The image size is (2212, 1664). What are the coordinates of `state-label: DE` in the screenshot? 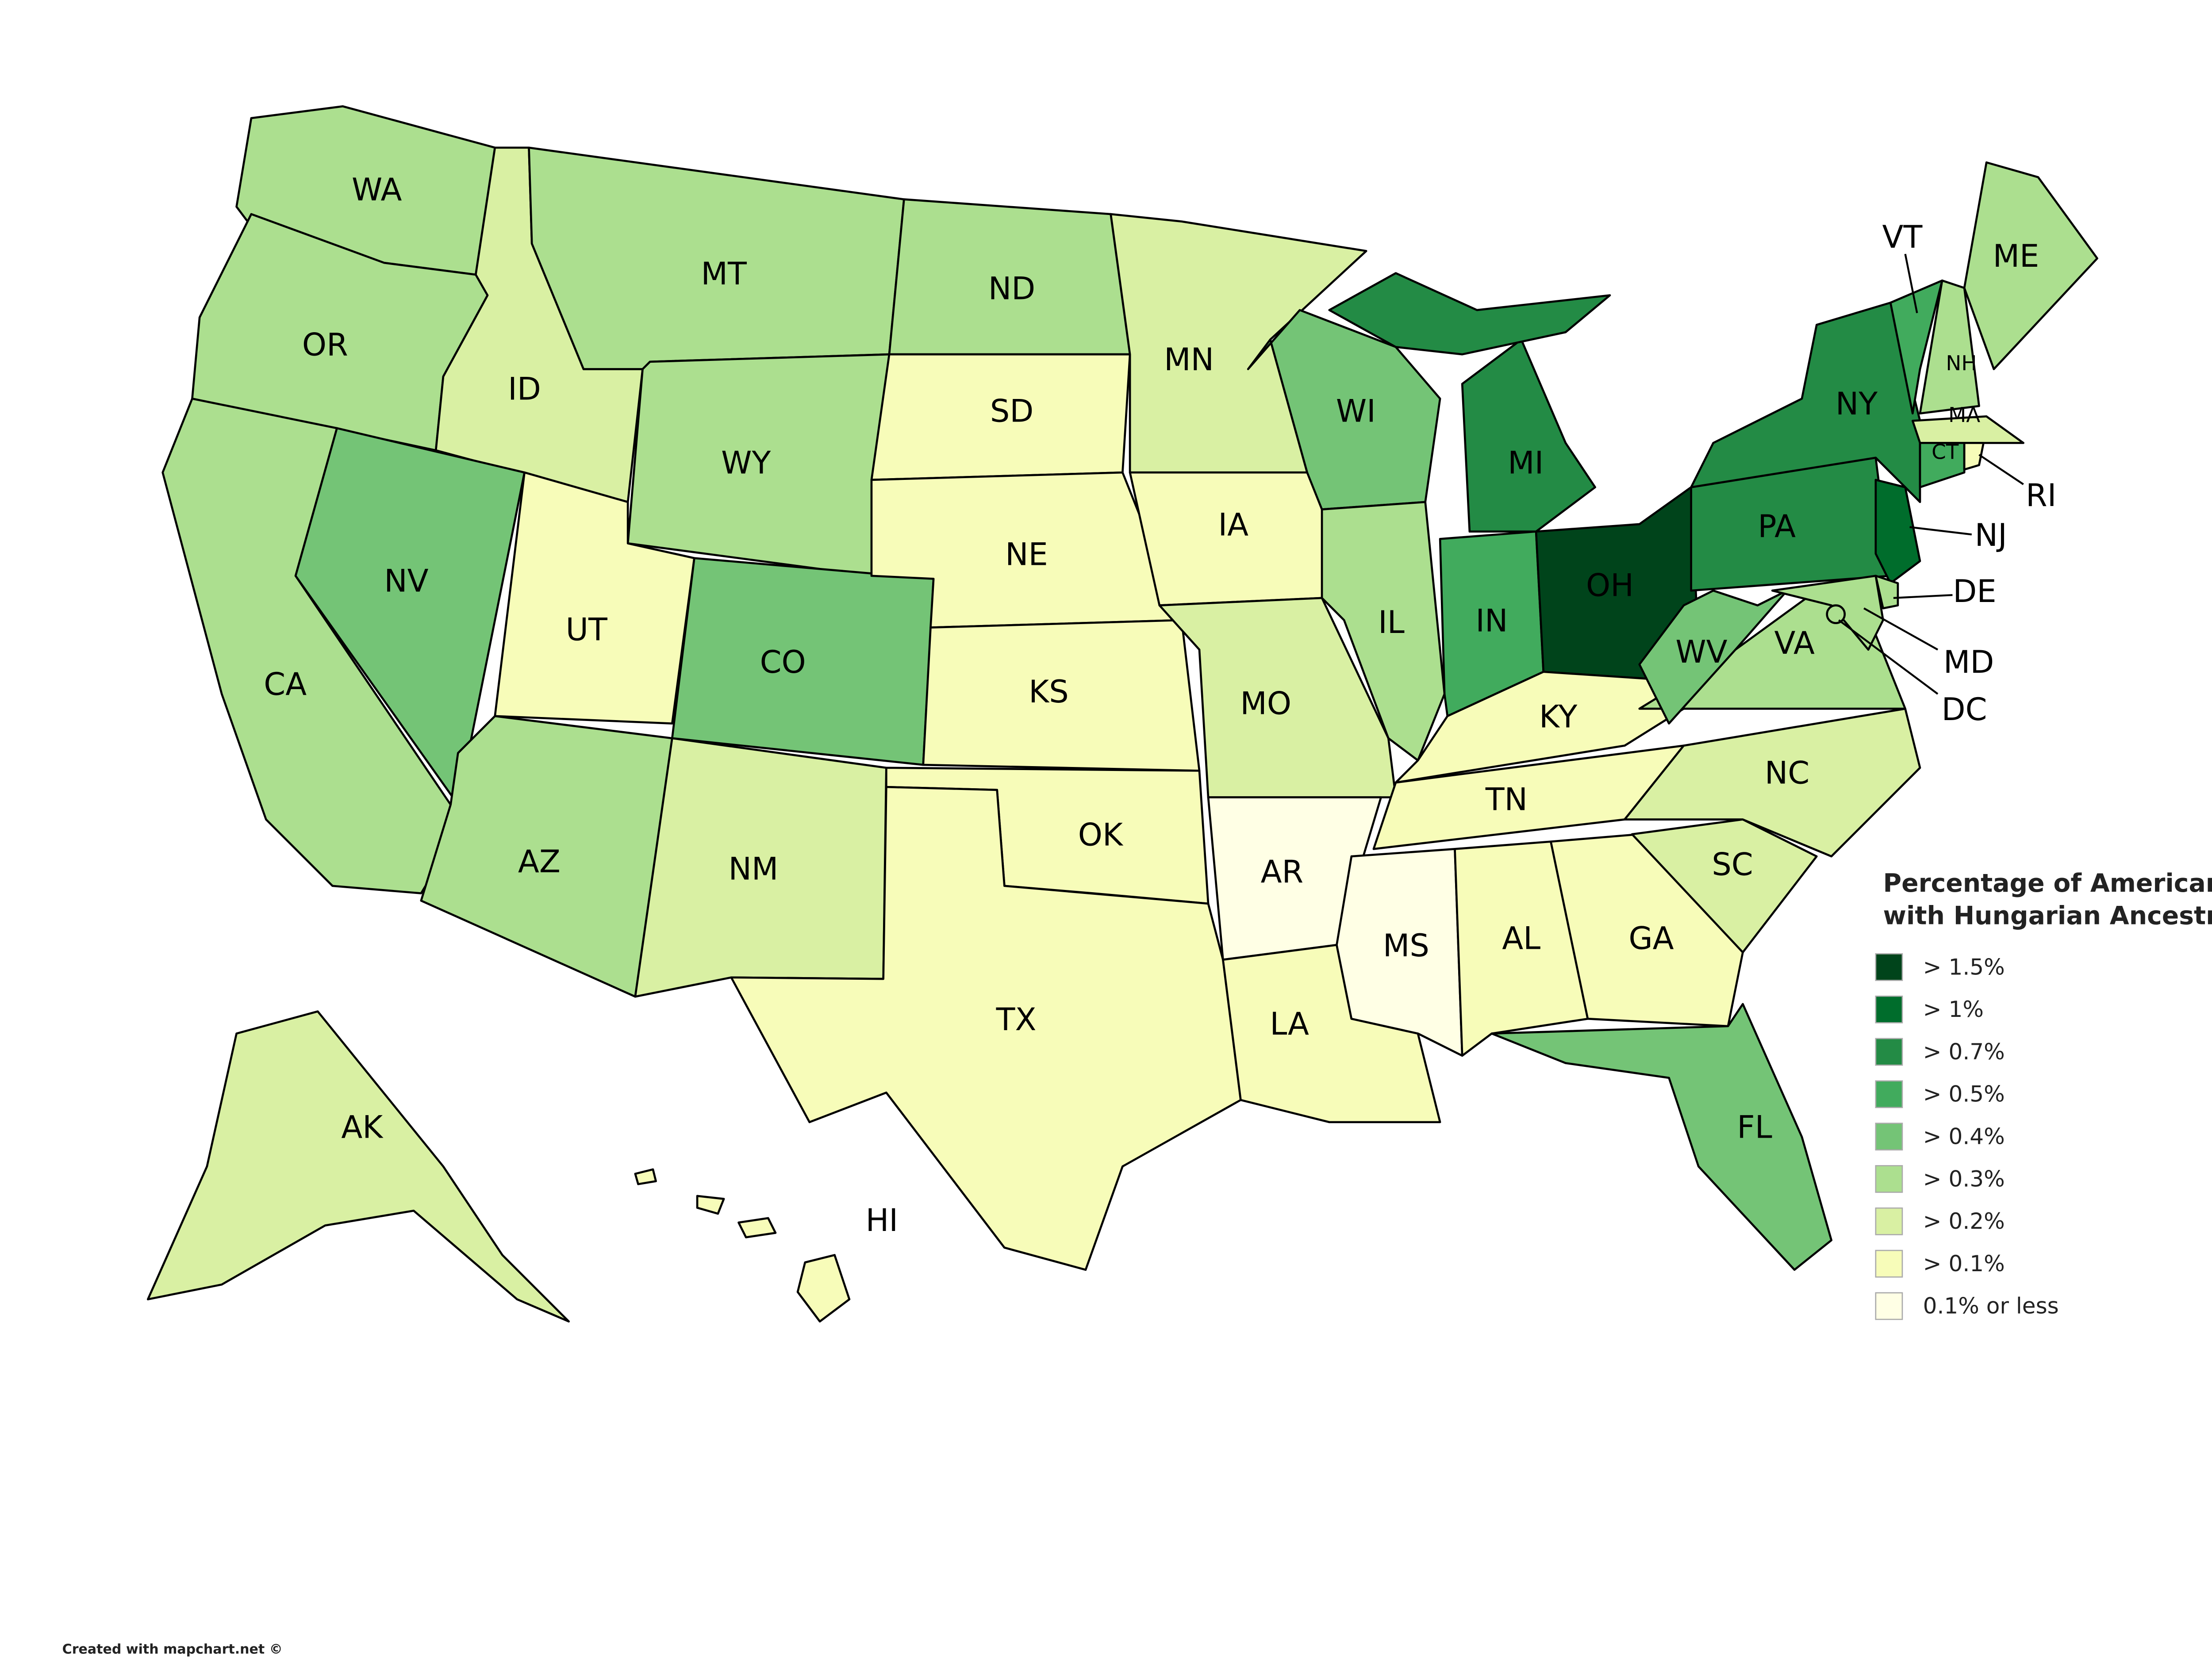 It's located at (1975, 591).